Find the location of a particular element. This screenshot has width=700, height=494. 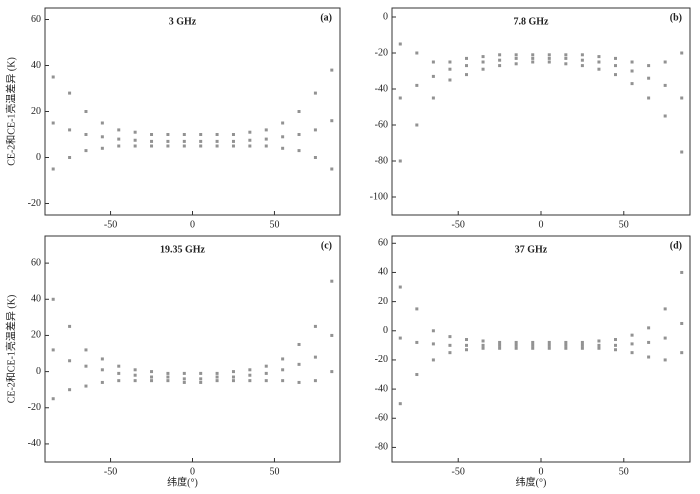

y-tick-label: -100 is located at coordinates (379, 196).